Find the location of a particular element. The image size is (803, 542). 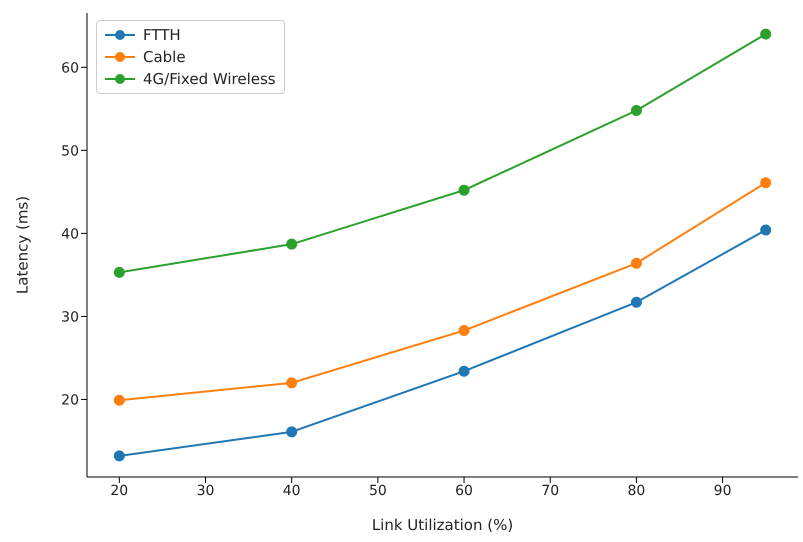

x-tick-label: 70 is located at coordinates (550, 490).